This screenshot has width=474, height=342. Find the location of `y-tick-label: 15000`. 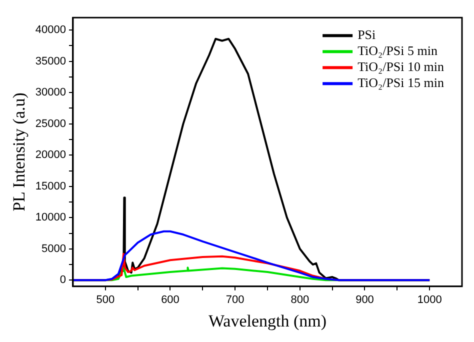

y-tick-label: 15000 is located at coordinates (50, 186).